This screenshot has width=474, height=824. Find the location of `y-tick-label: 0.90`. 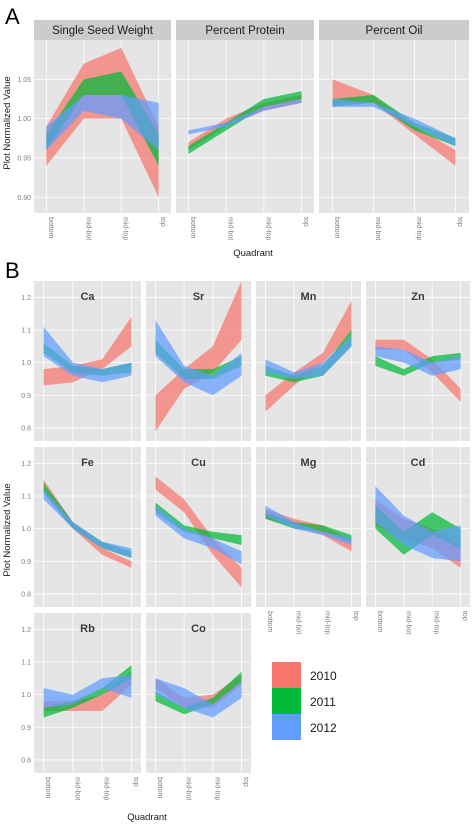

y-tick-label: 0.90 is located at coordinates (24, 198).